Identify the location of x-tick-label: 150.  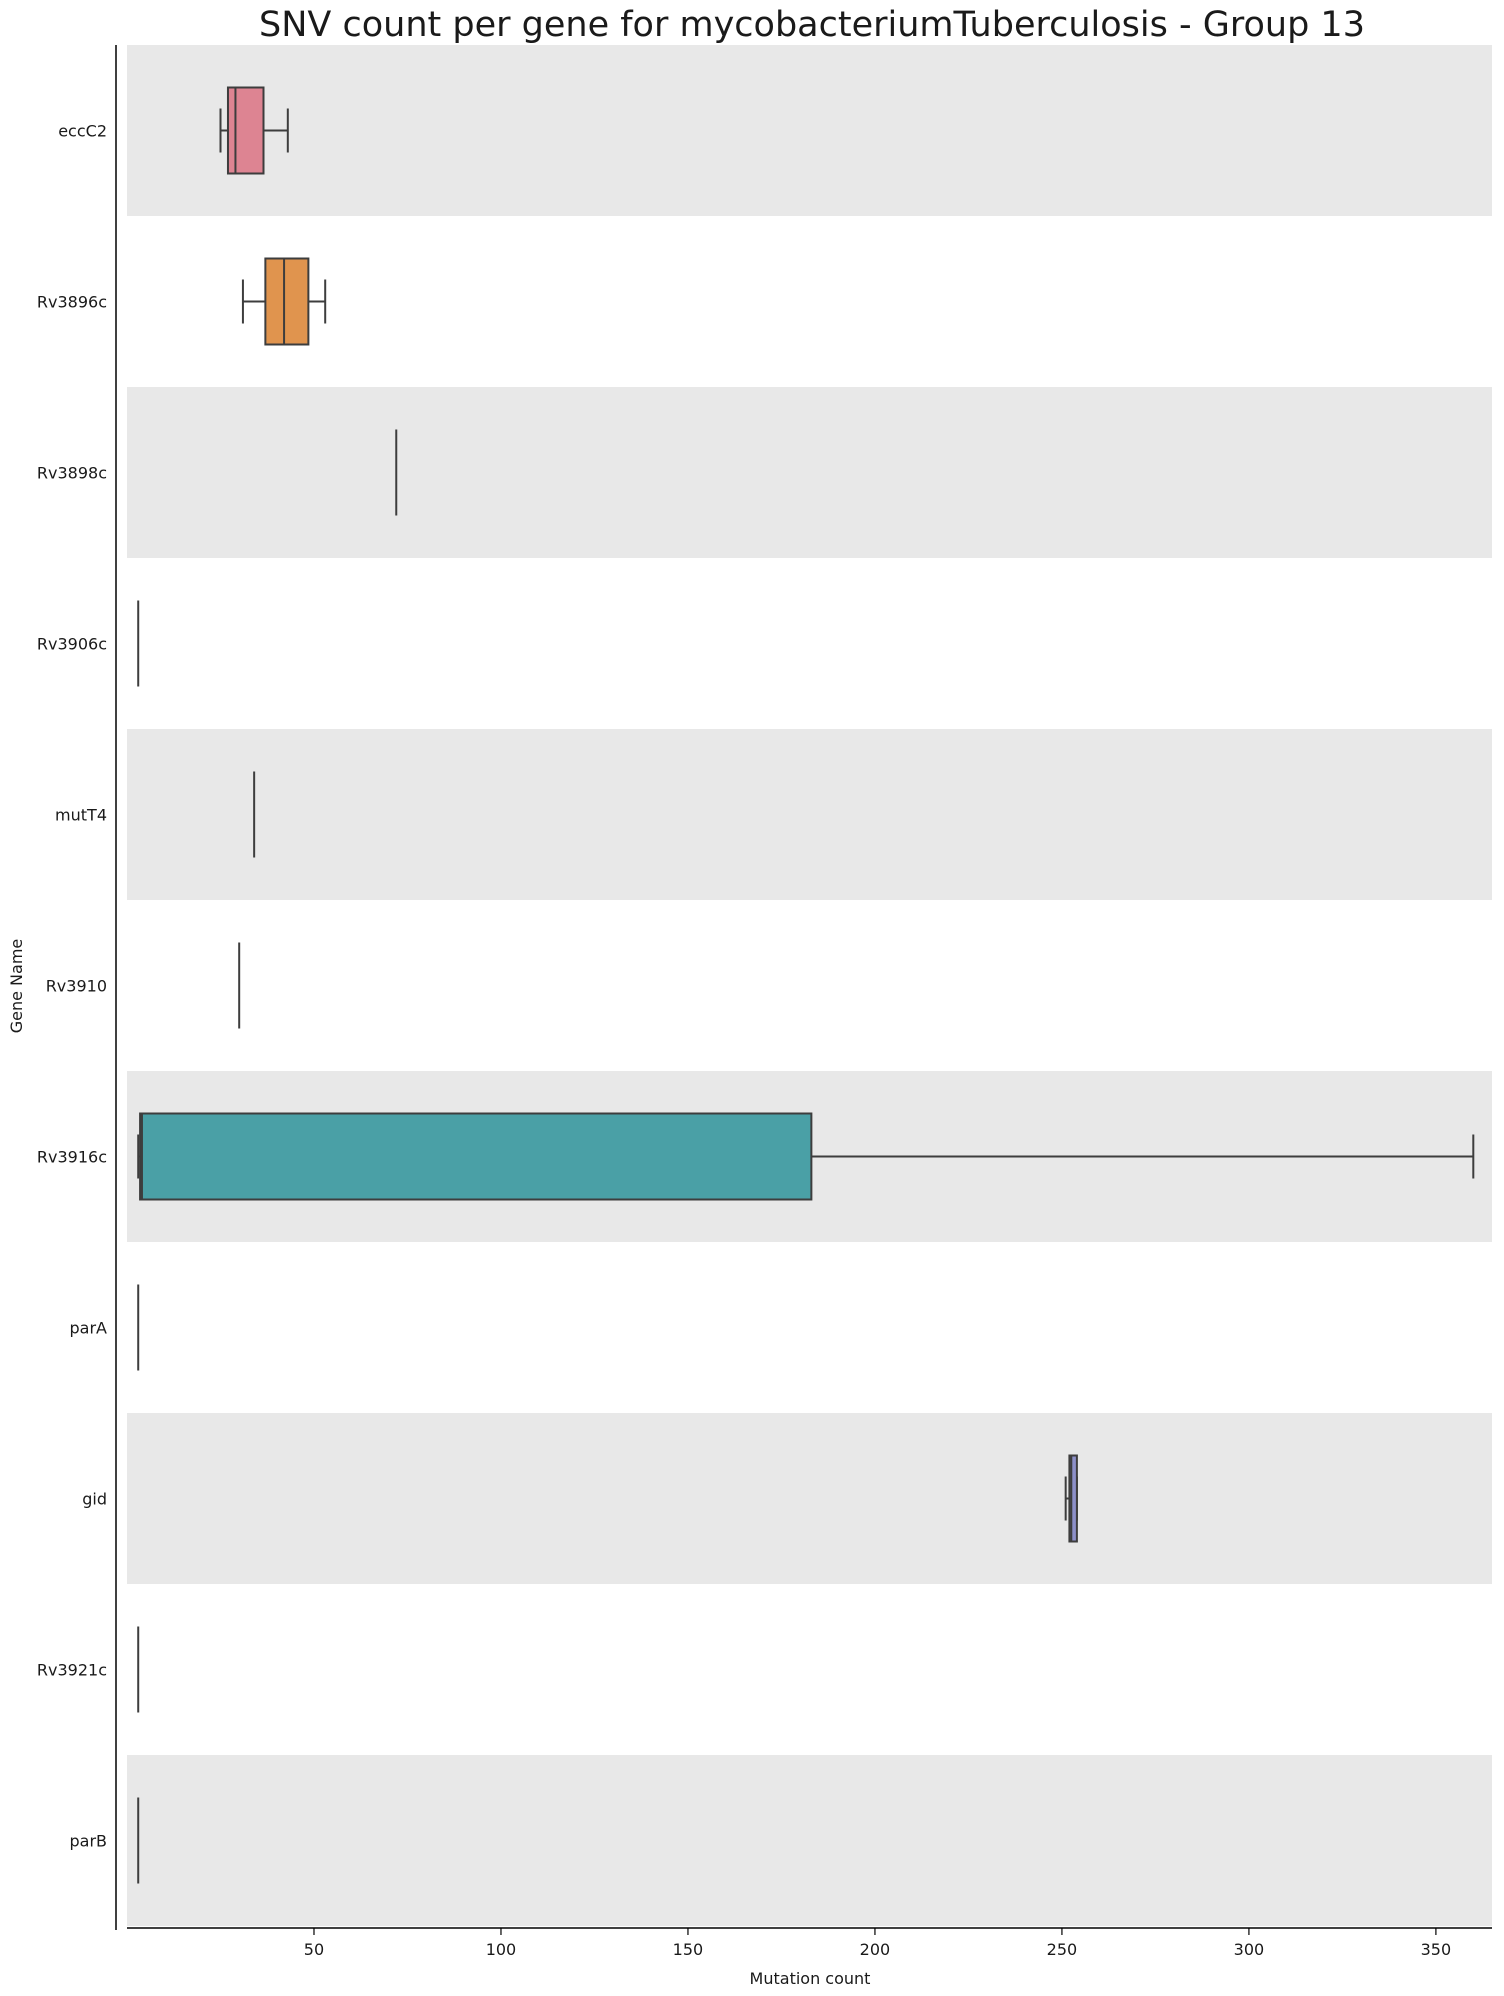
(688, 1949).